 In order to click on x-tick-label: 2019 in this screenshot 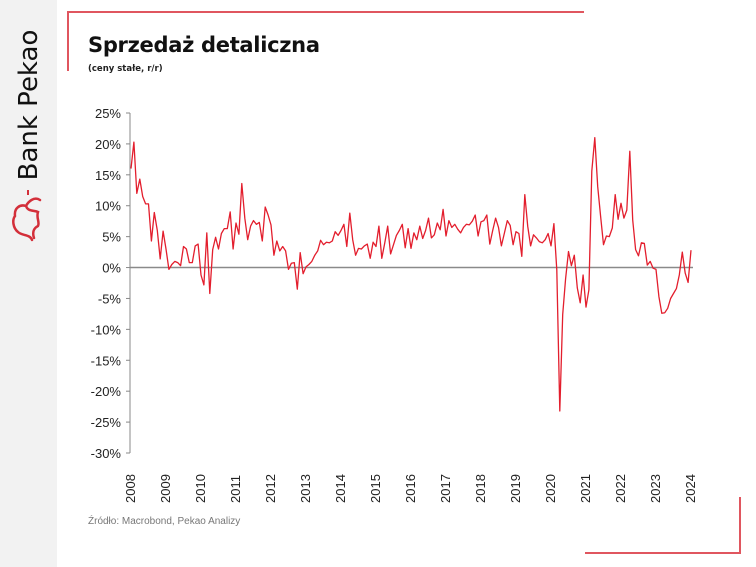, I will do `click(515, 488)`.